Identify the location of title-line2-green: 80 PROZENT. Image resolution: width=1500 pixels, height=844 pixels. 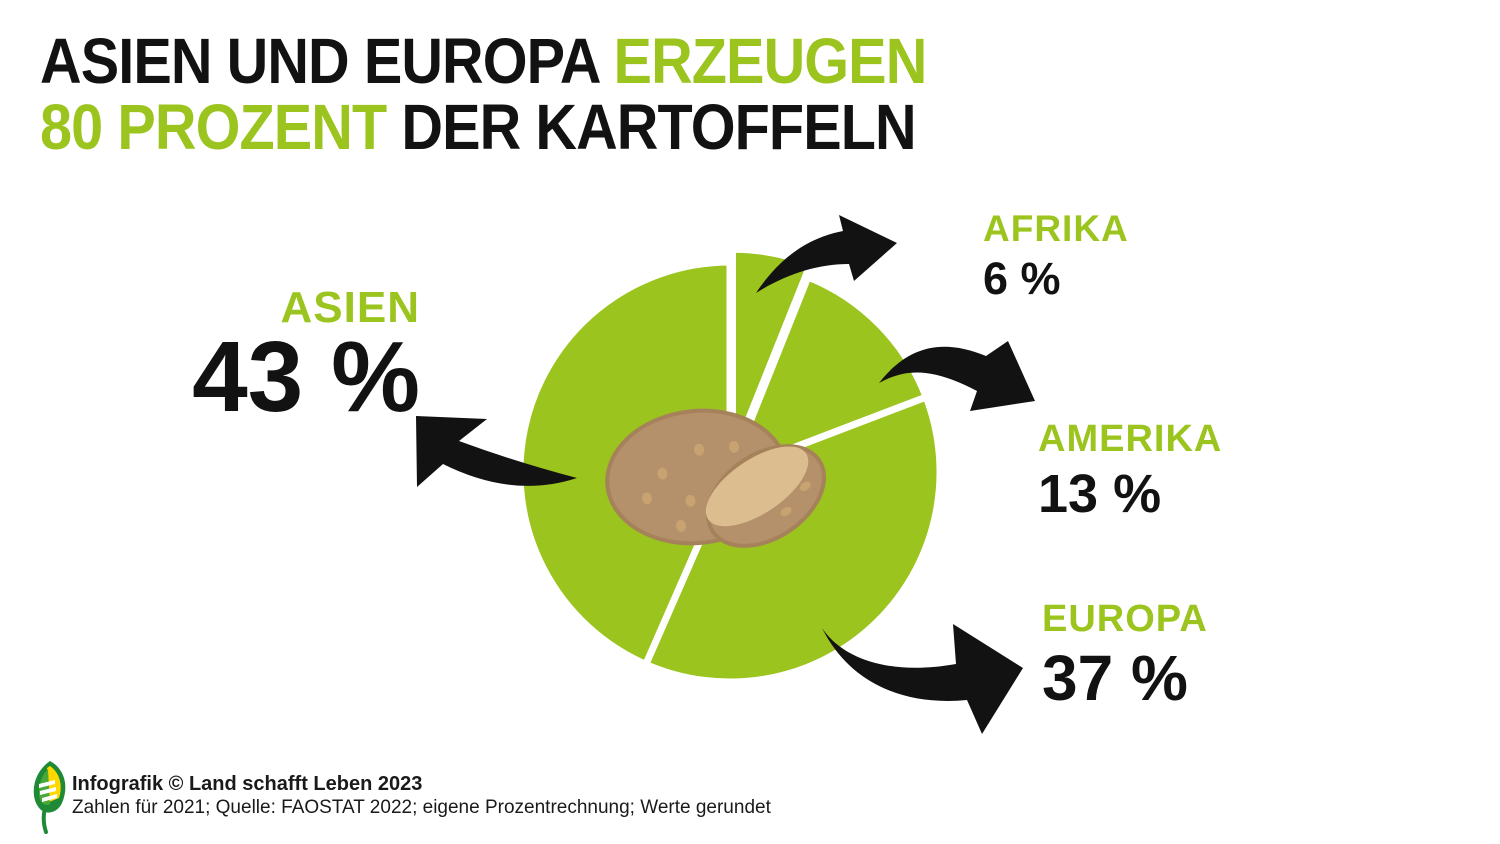
(221, 127).